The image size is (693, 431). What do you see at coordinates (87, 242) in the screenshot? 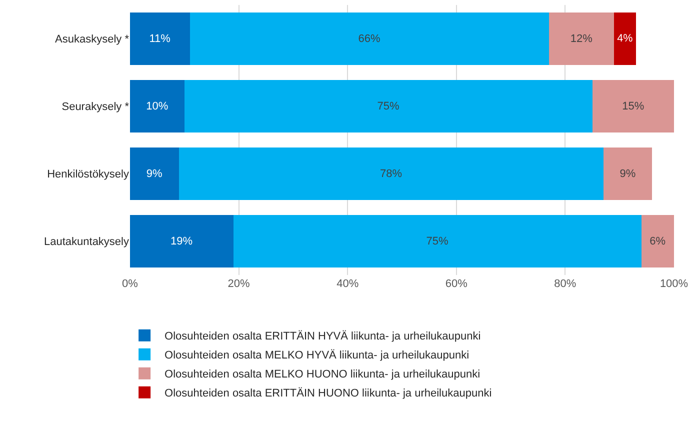
I see `y-tick-label: Lautakuntakysely` at bounding box center [87, 242].